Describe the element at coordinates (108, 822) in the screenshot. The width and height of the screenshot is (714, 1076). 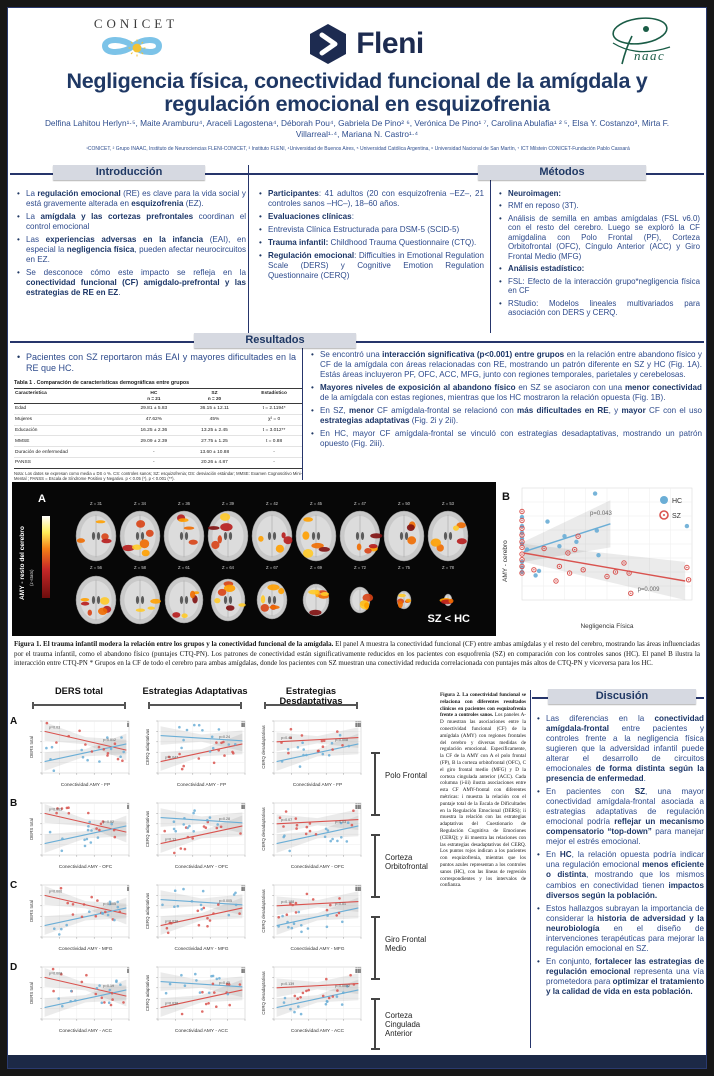
I see `svg-text: p=0.02` at that location.